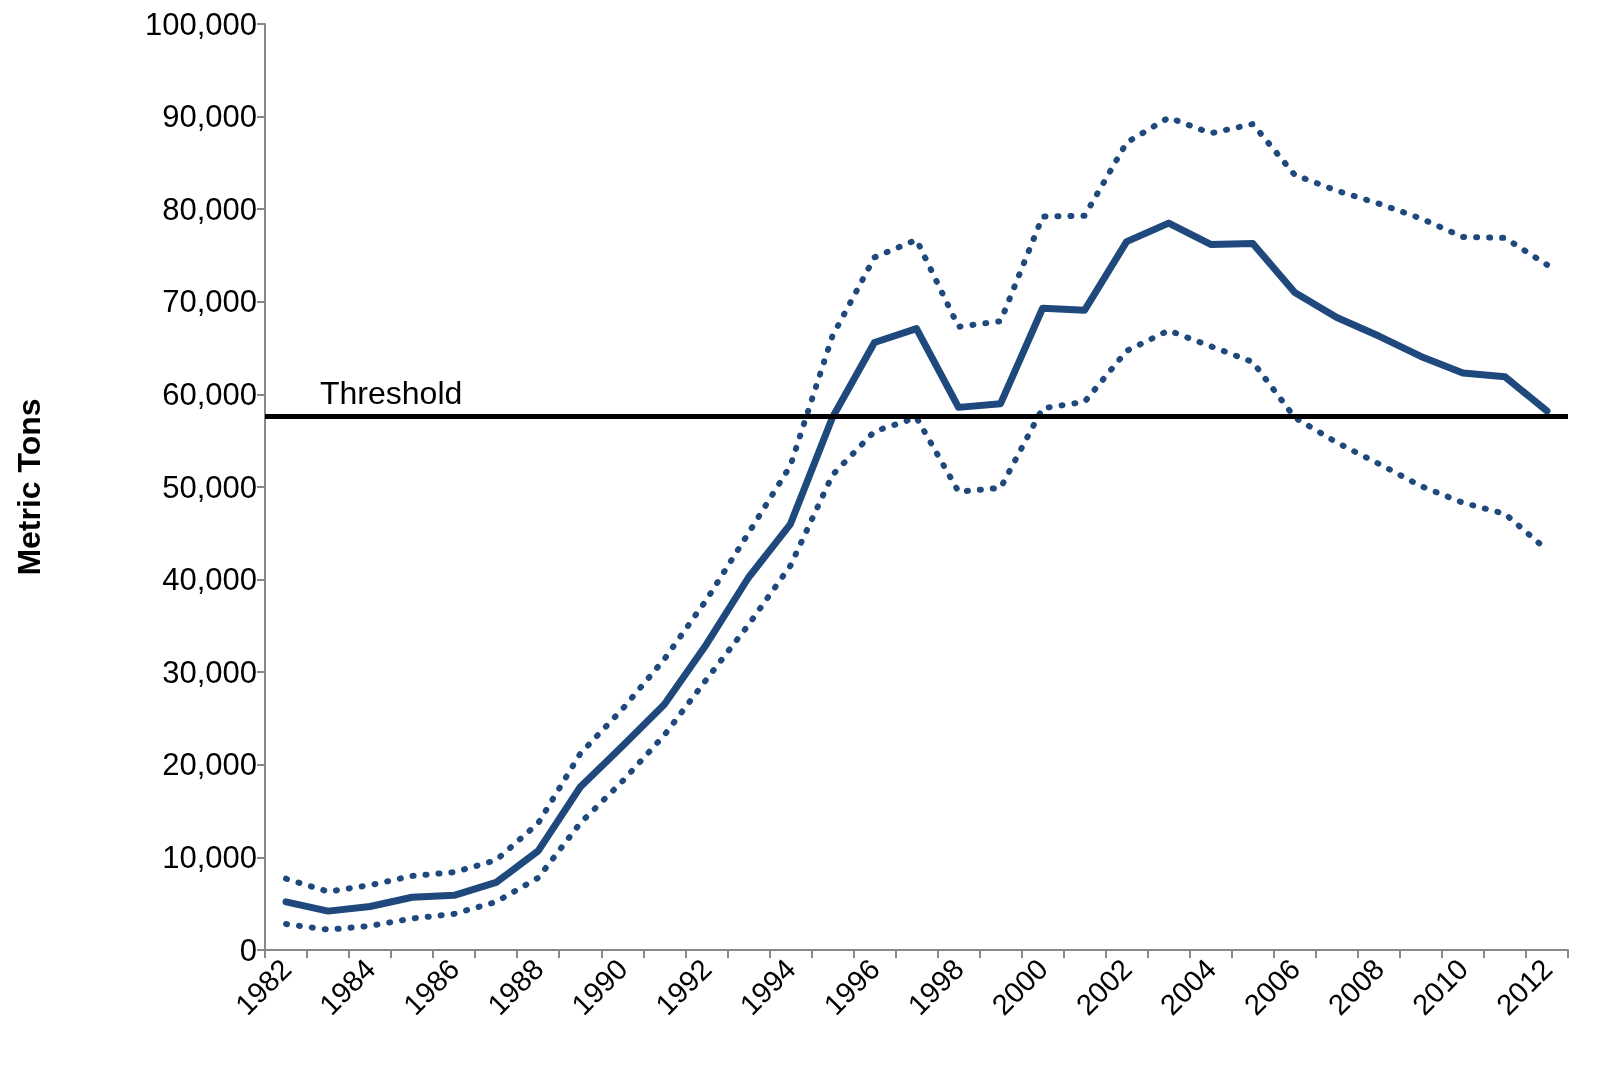 This screenshot has width=1598, height=1070. What do you see at coordinates (209, 672) in the screenshot?
I see `y-tick-label: 30,000` at bounding box center [209, 672].